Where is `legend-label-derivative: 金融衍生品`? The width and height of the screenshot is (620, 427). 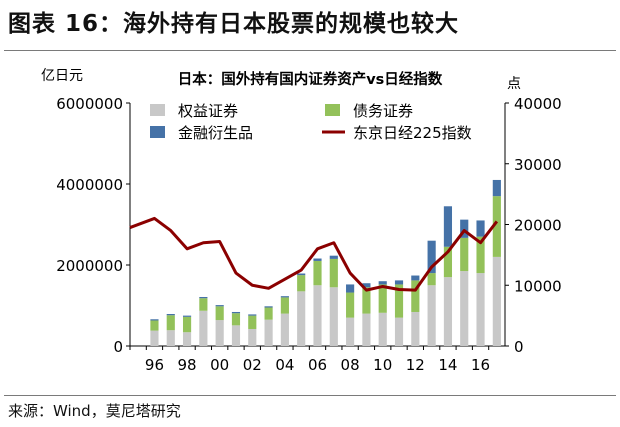
legend-label-derivative: 金融衍生品 is located at coordinates (215, 133).